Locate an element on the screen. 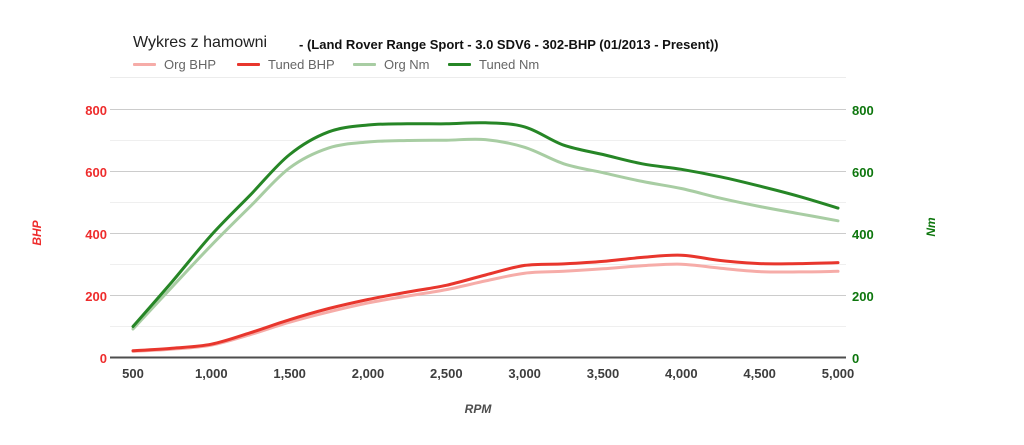 Image resolution: width=1024 pixels, height=445 pixels. page-title: Wykres z hamowni is located at coordinates (200, 42).